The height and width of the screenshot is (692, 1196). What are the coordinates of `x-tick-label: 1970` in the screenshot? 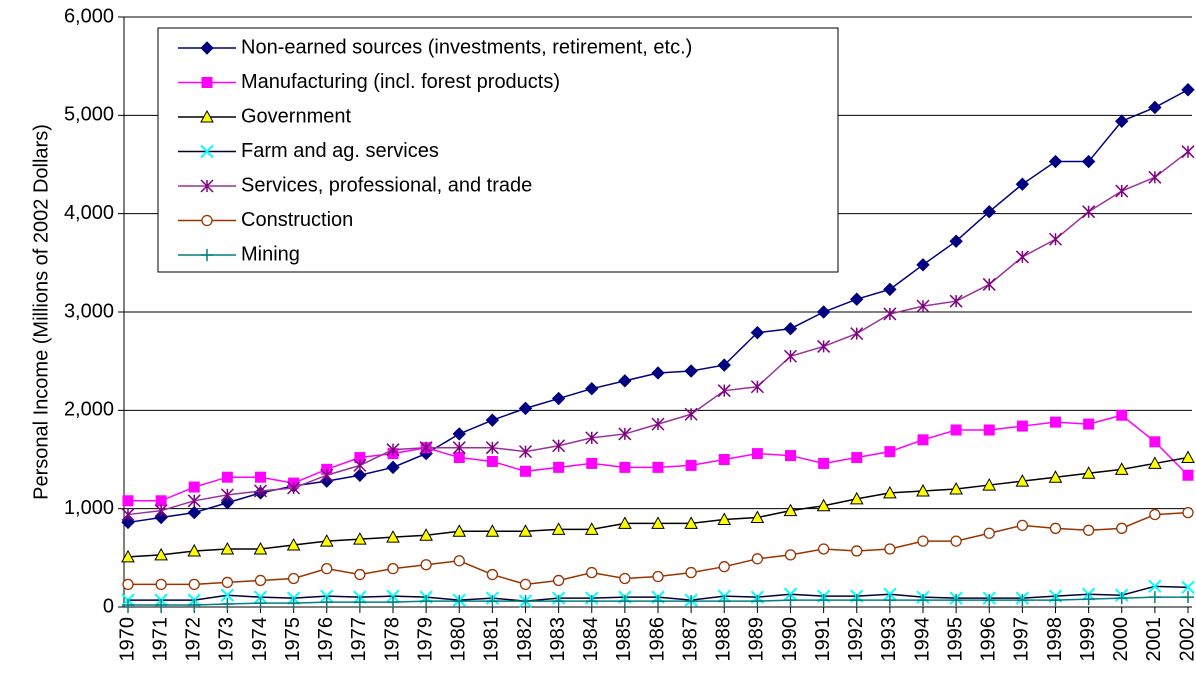 It's located at (127, 639).